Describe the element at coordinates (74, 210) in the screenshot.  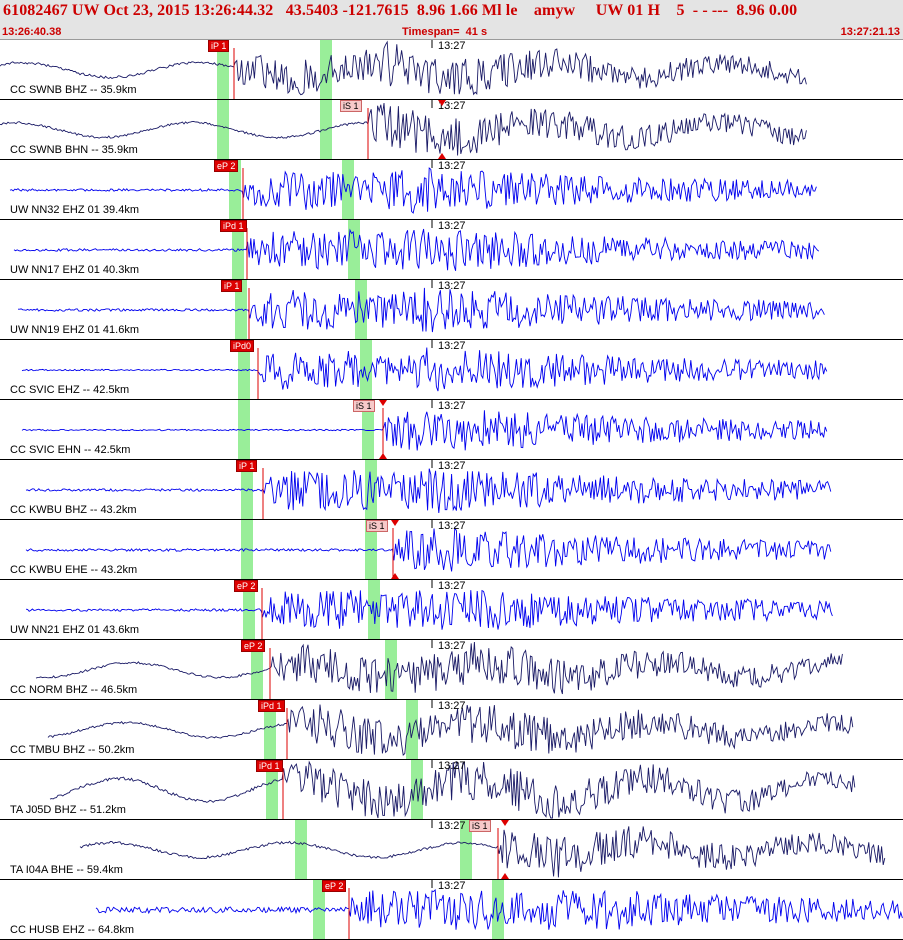
I see `channel-label: UW NN32 EHZ 01 39.4km` at that location.